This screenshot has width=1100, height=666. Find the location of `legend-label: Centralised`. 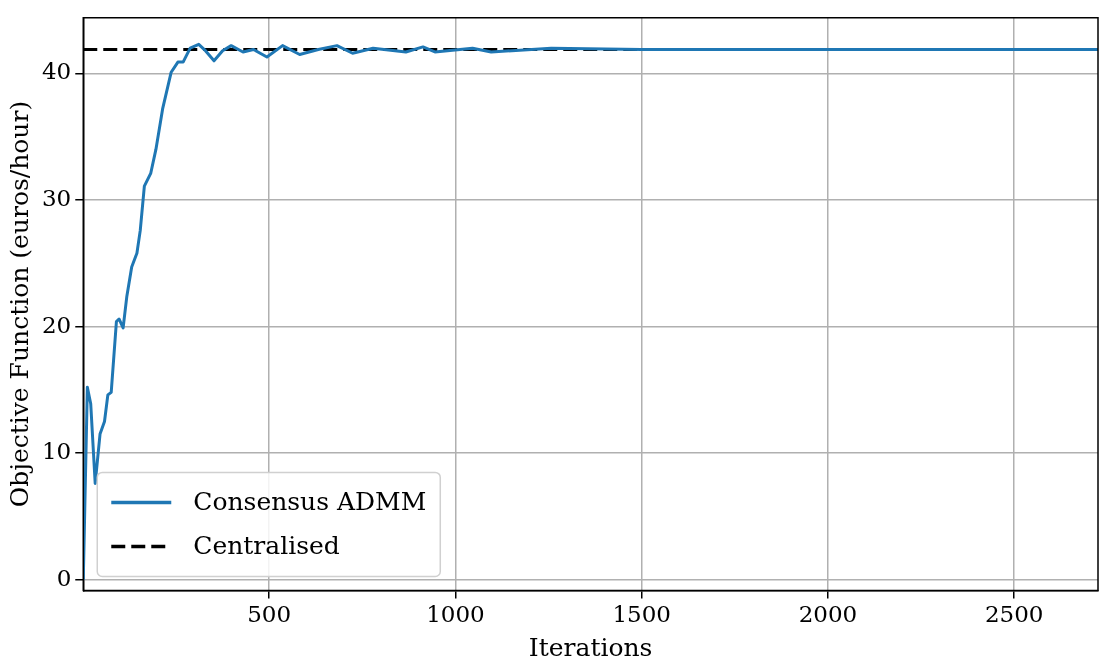

legend-label: Centralised is located at coordinates (266, 545).